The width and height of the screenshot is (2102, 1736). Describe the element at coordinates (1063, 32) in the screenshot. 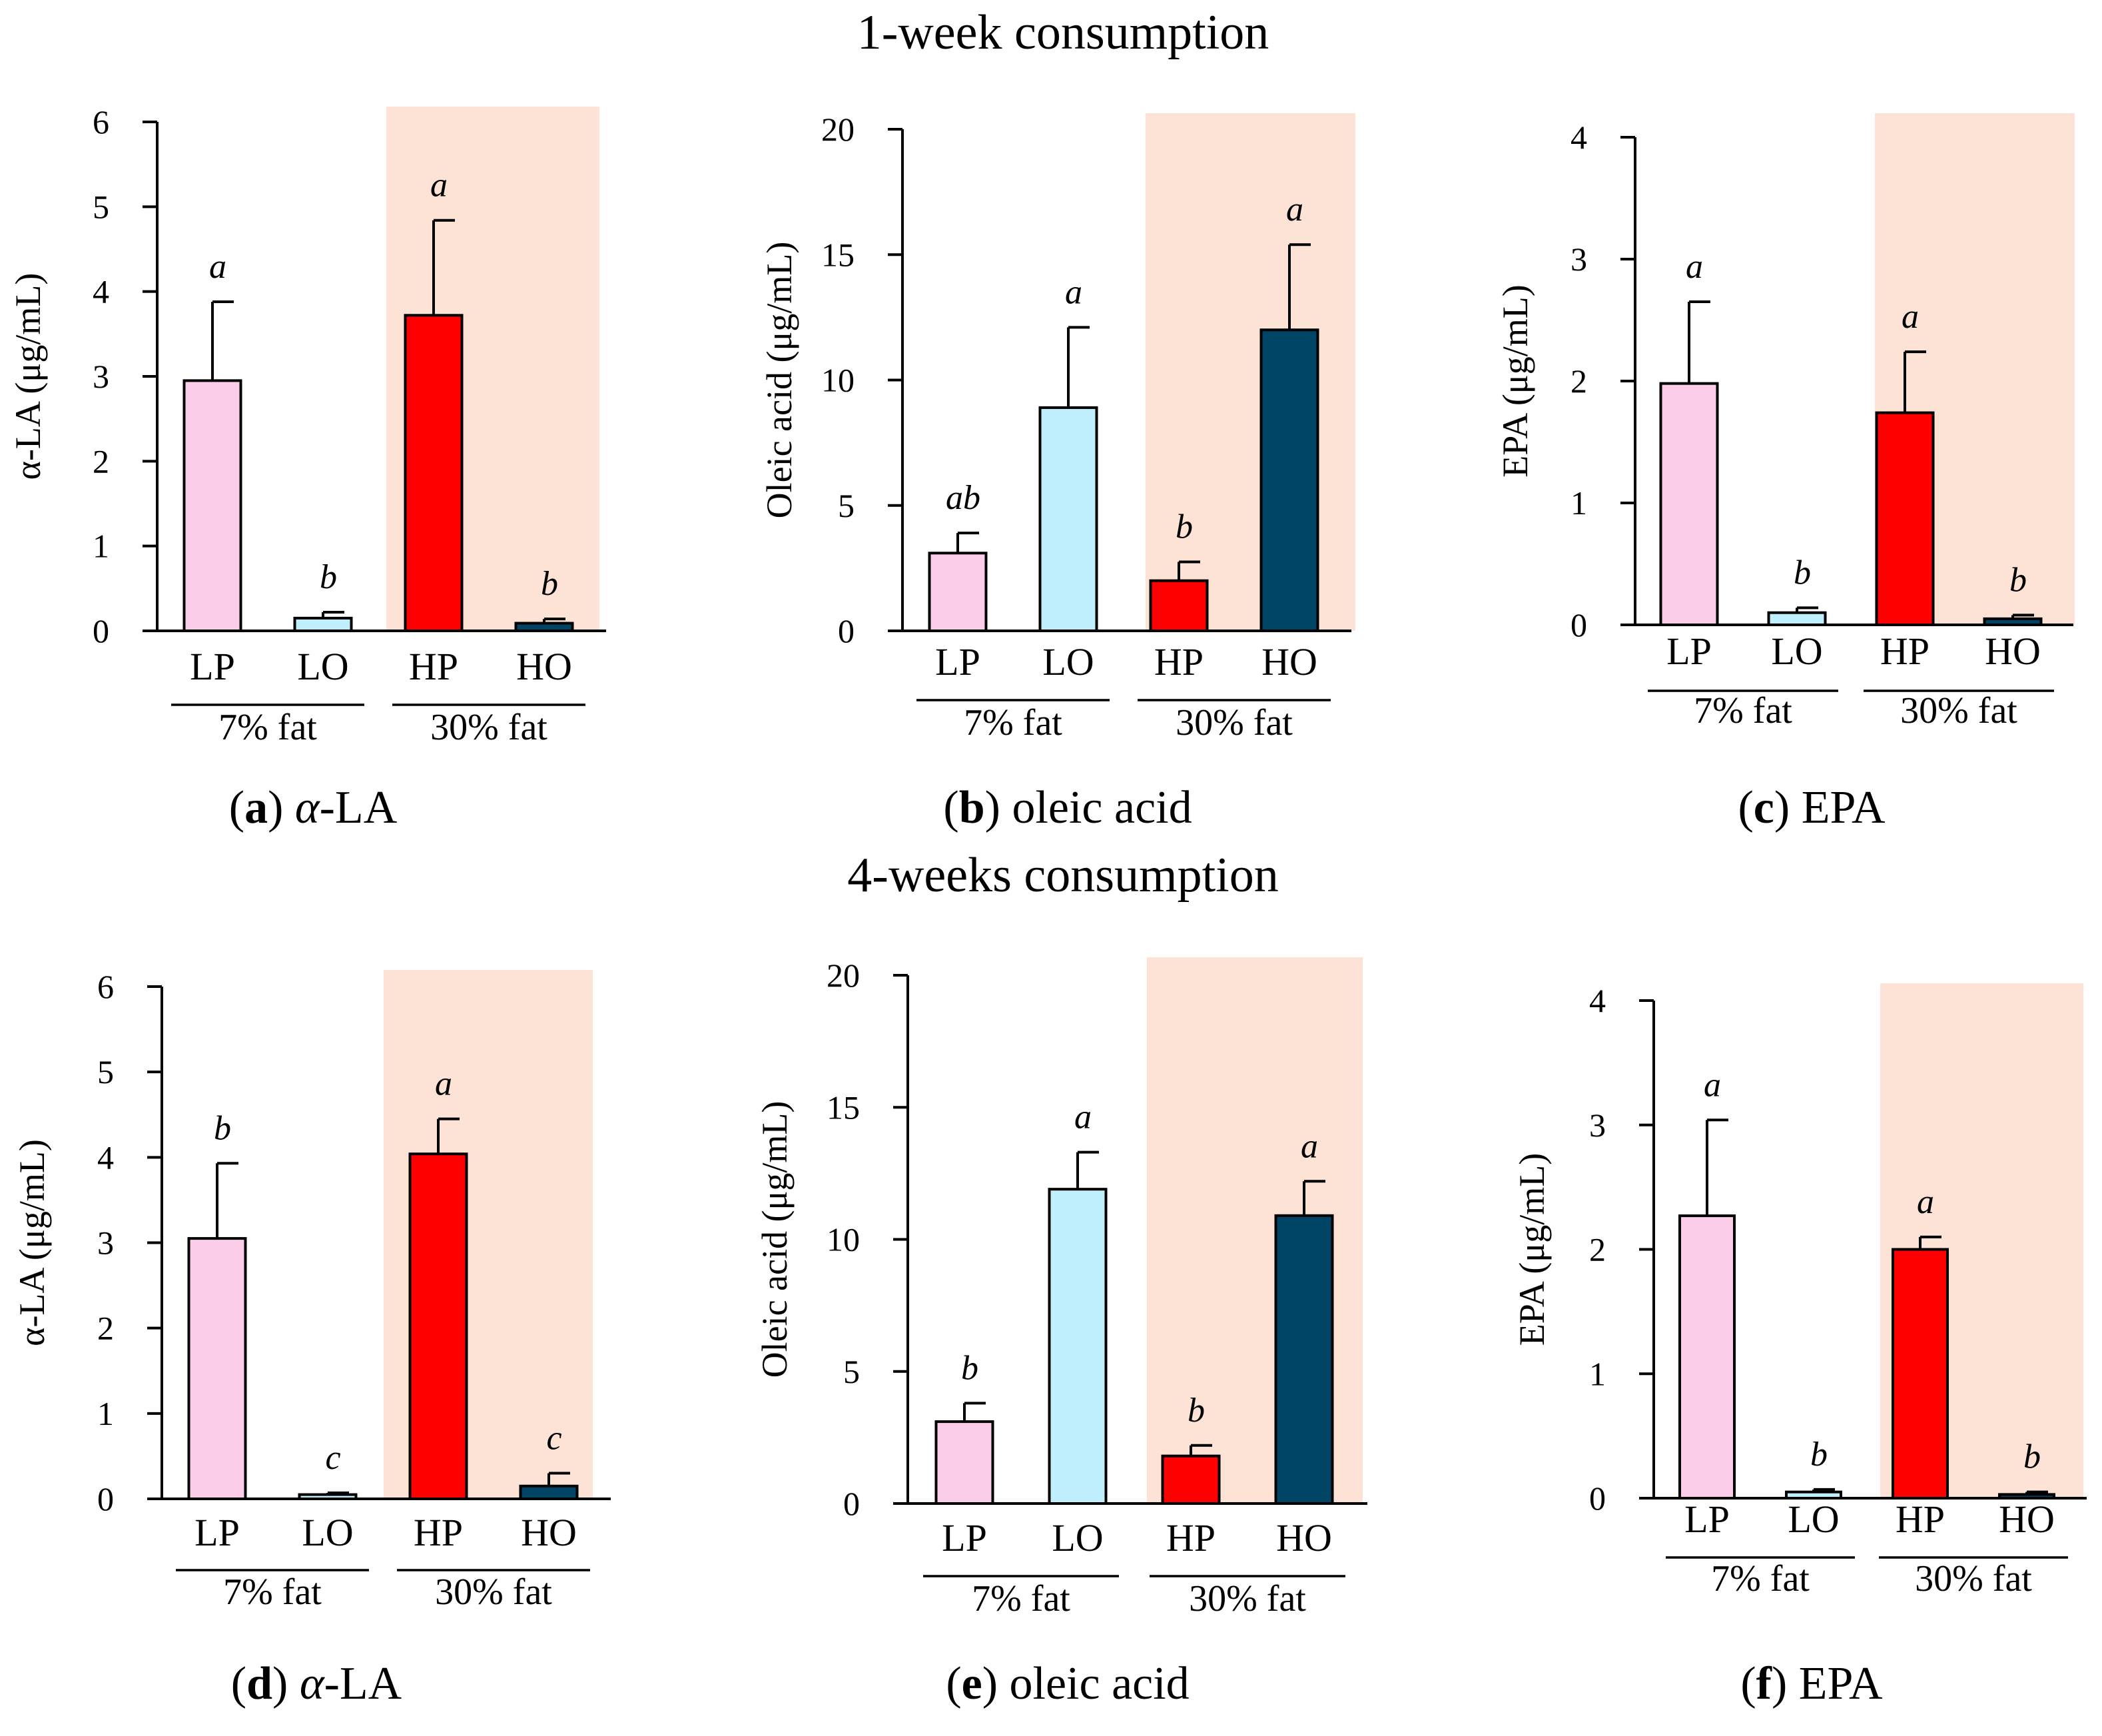

I see `section-title-1week: 1-week consumption` at that location.